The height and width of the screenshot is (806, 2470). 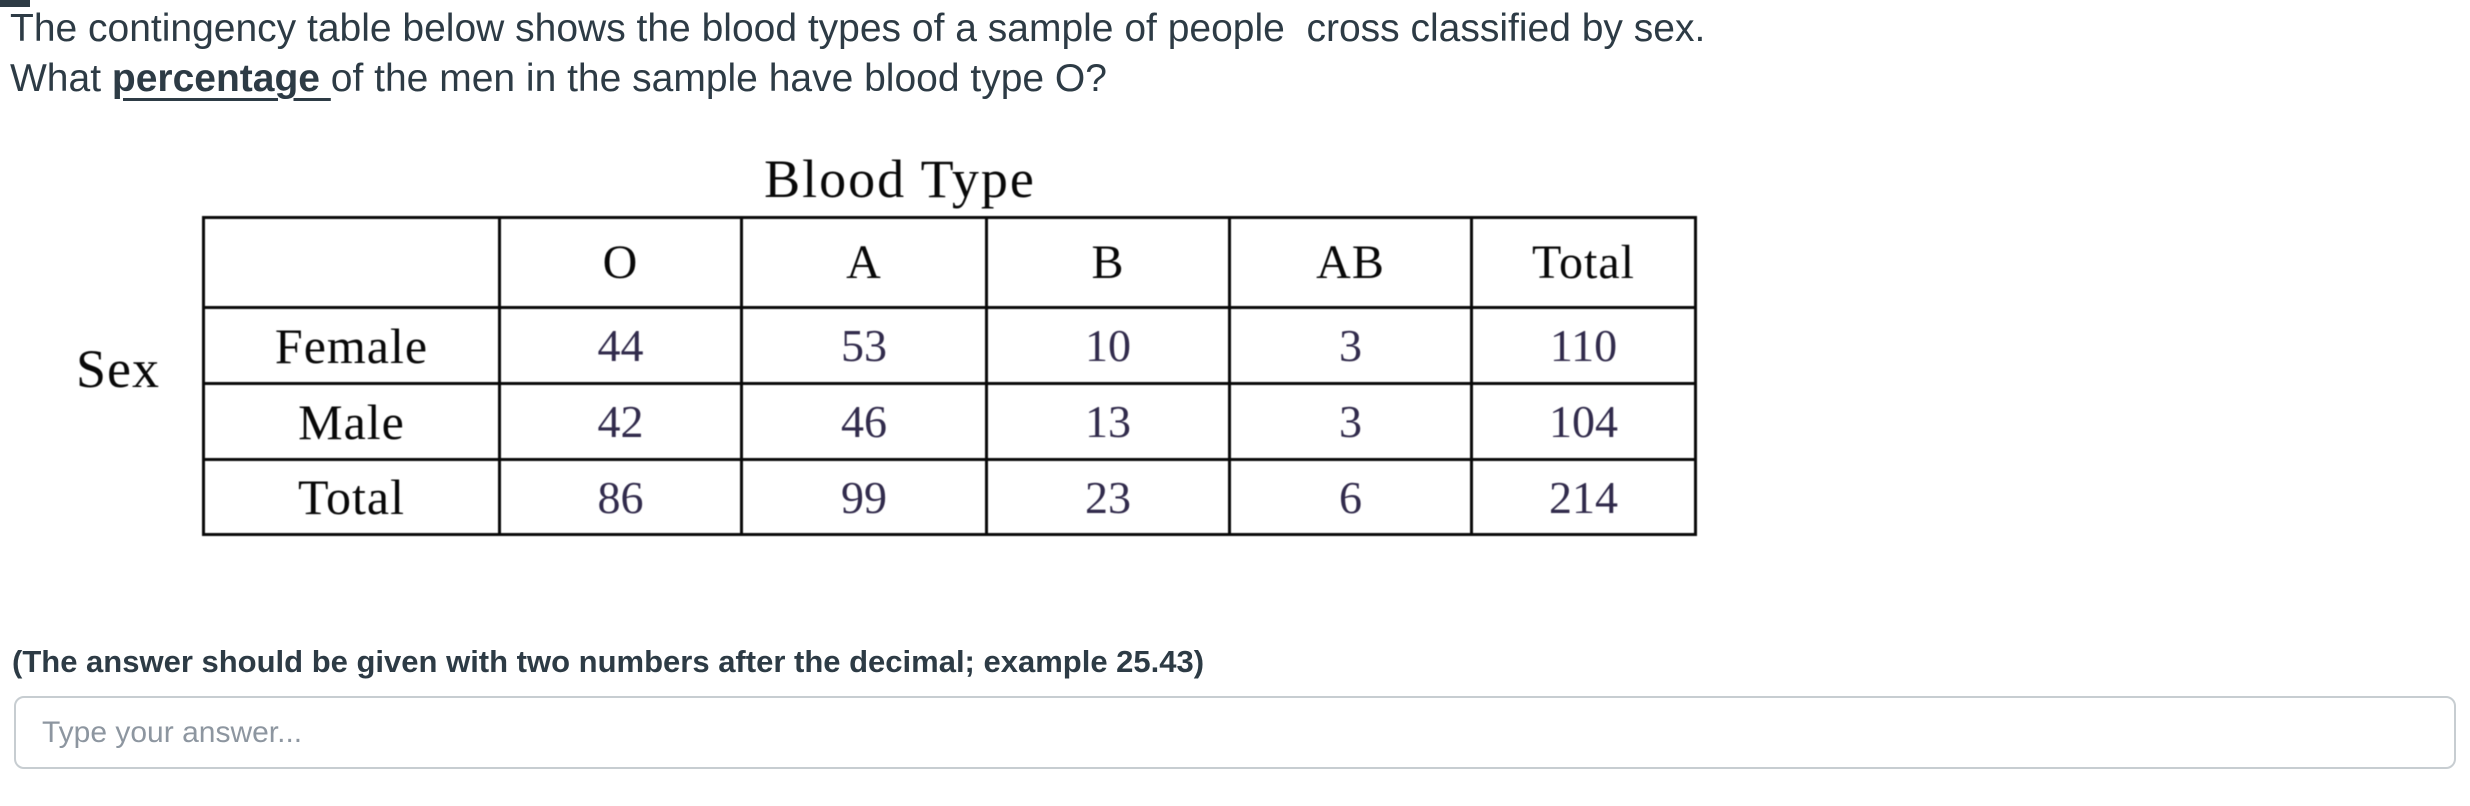 What do you see at coordinates (620, 262) in the screenshot?
I see `col-header-O: O` at bounding box center [620, 262].